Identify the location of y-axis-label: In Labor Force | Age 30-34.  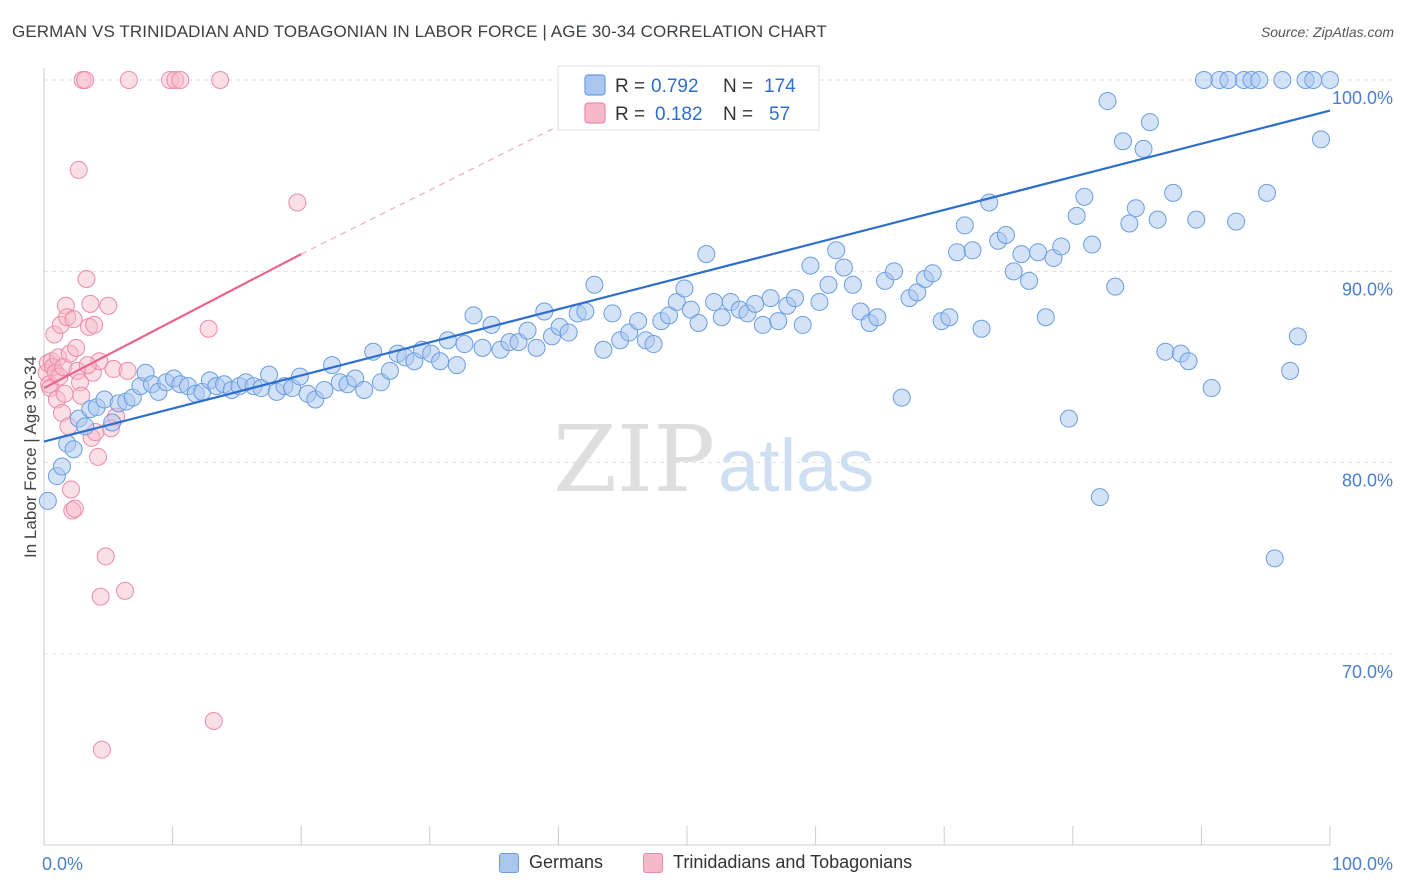
(30, 457).